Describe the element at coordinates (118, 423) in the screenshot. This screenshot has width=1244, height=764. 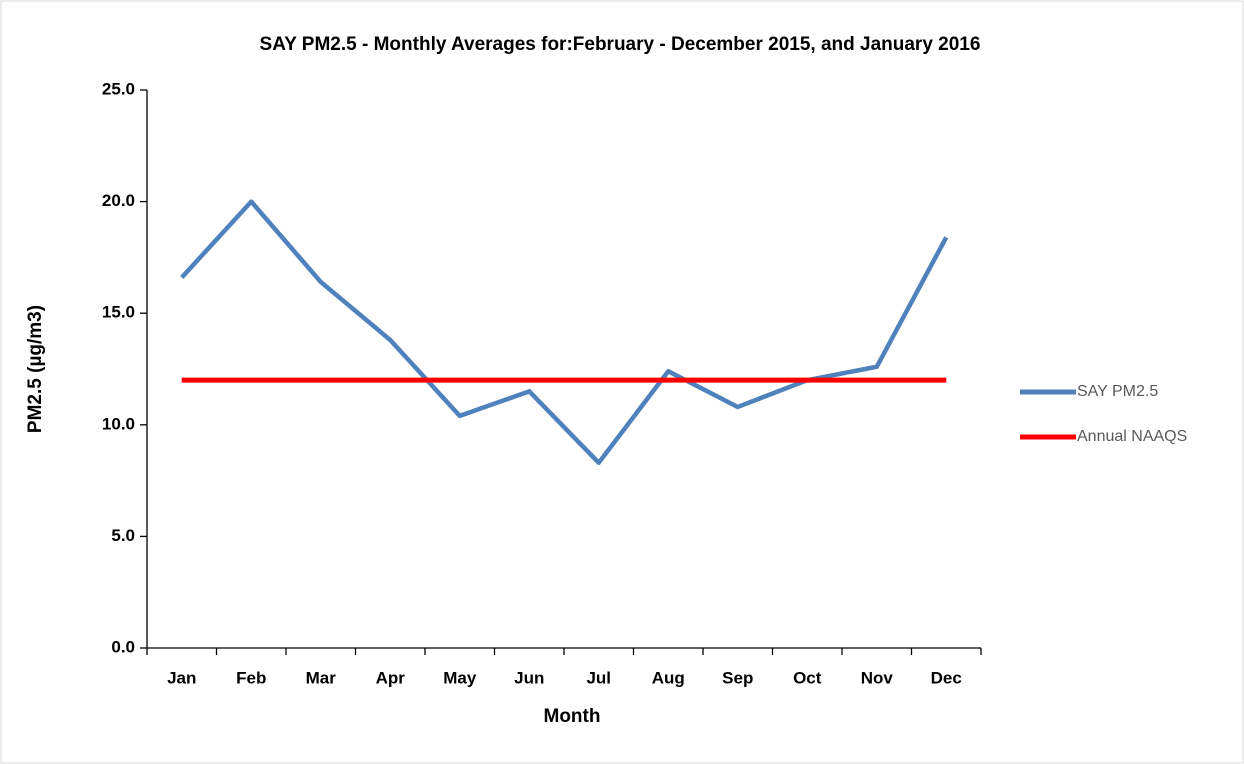
I see `y-tick-label: 10.0` at that location.